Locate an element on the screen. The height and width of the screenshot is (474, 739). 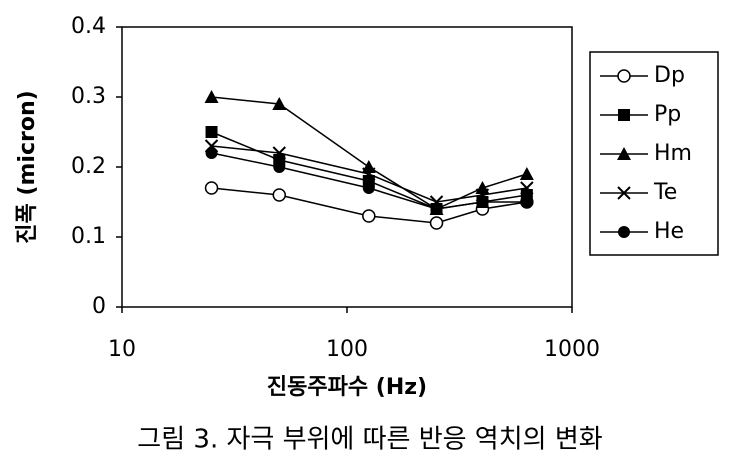
y-tick-label: 0.4 is located at coordinates (88, 26).